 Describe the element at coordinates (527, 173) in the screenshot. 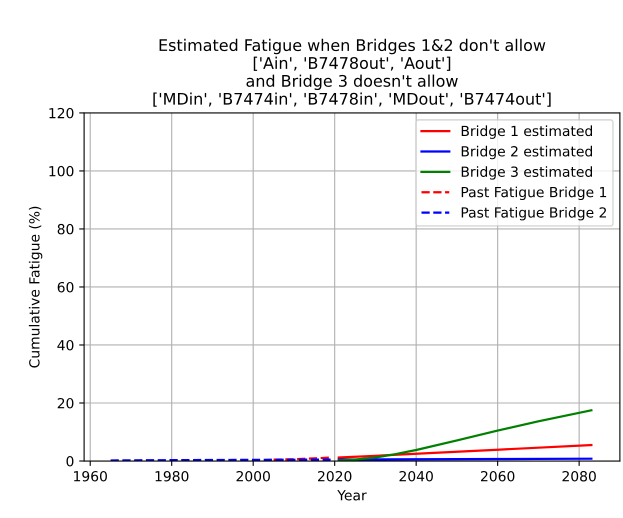

I see `legend-label: Bridge 3 estimated` at that location.